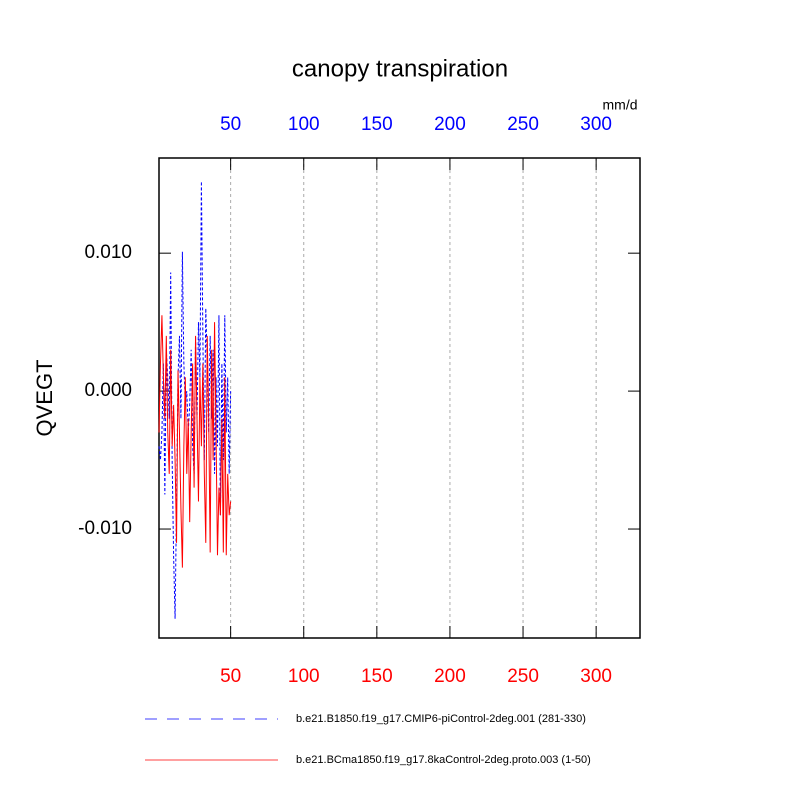  I want to click on x-tick-label: 200, so click(450, 676).